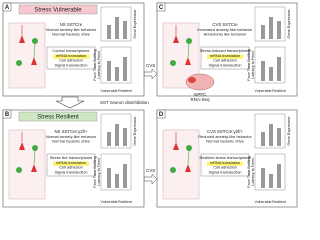 The image size is (320, 240). Describe the element at coordinates (224, 157) in the screenshot. I see `transcriptome-line: Resilient stress transcriptome` at that location.